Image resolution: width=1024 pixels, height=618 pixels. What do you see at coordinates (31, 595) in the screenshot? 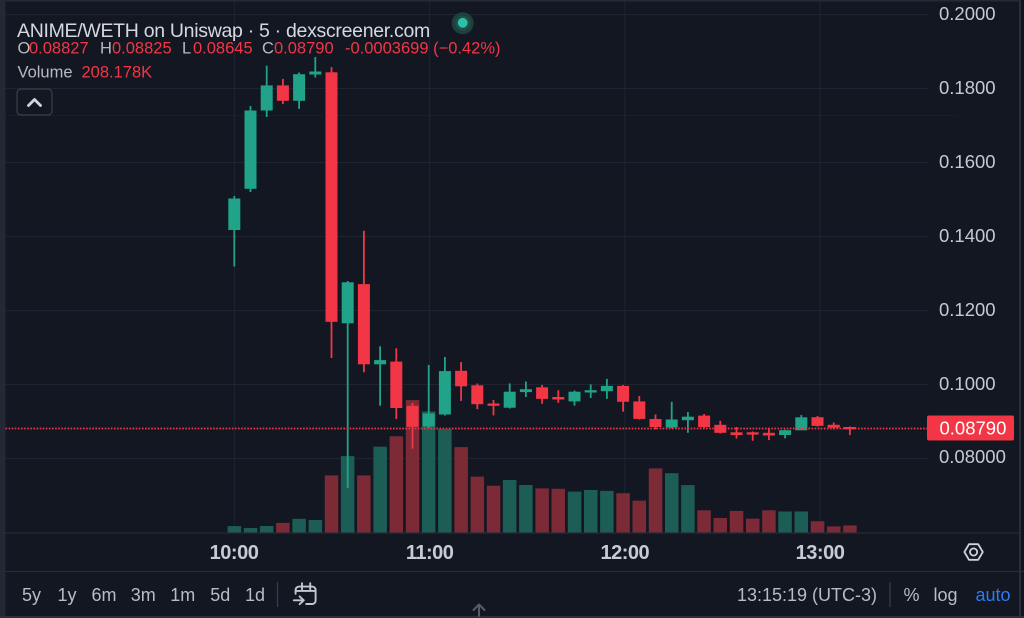
I see `svg-text: 5y` at bounding box center [31, 595].